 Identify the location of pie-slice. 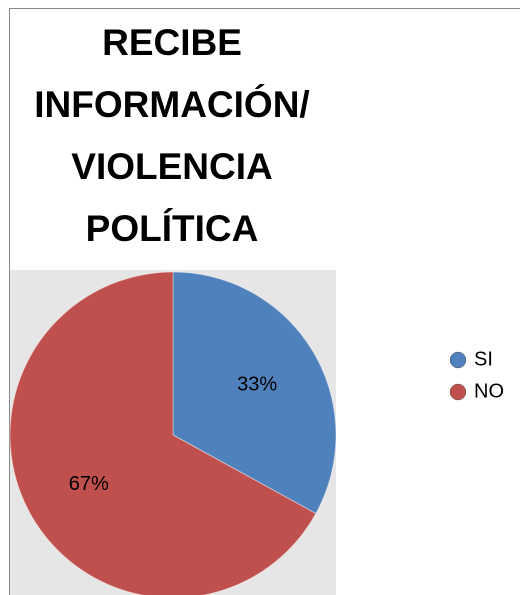
(254, 393).